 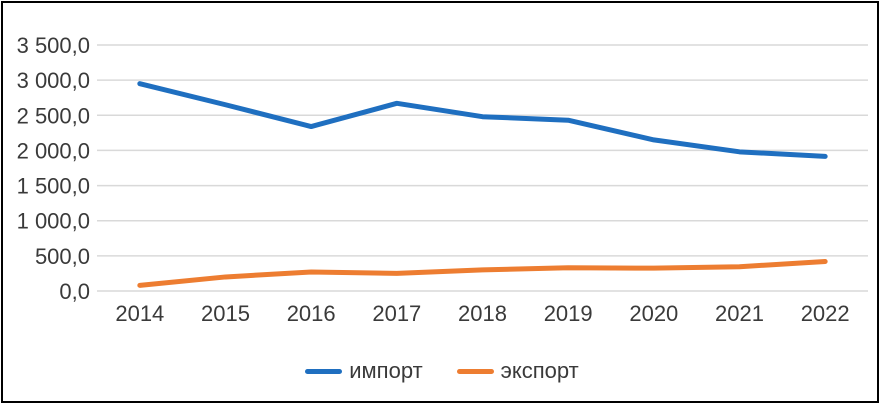 What do you see at coordinates (225, 313) in the screenshot?
I see `x-axis-tick-label: 2015` at bounding box center [225, 313].